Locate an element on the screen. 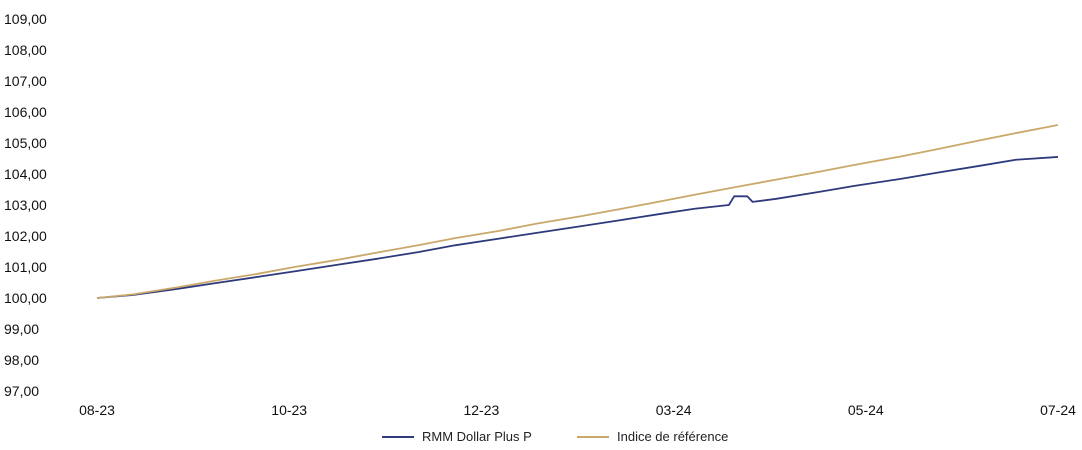  y-tick-label: 108,00 is located at coordinates (25, 50).